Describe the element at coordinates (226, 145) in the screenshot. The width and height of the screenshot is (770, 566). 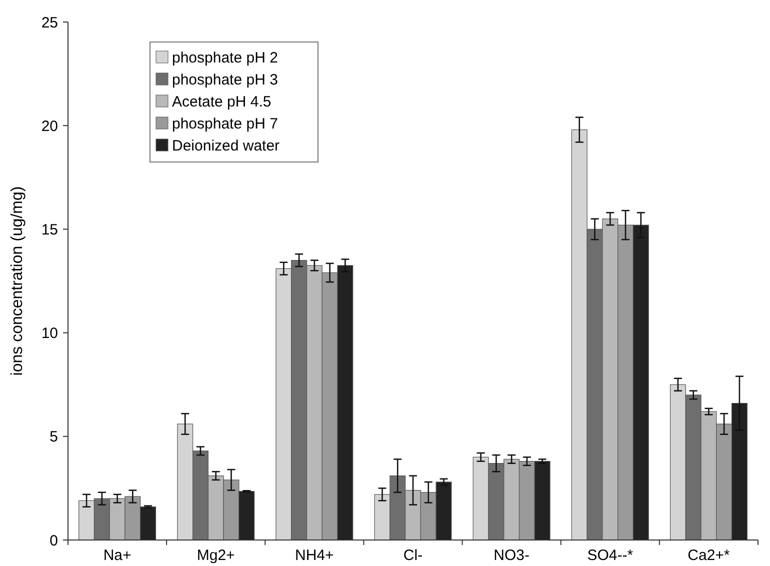
I see `legend-label: Deionized water` at that location.